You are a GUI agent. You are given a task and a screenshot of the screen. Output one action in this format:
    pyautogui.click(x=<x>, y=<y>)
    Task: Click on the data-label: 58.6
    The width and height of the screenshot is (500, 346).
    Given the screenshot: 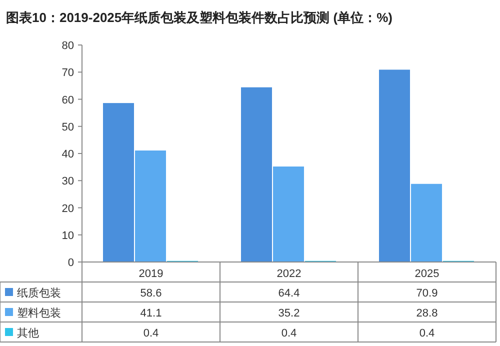 What is the action you would take?
    pyautogui.click(x=151, y=294)
    